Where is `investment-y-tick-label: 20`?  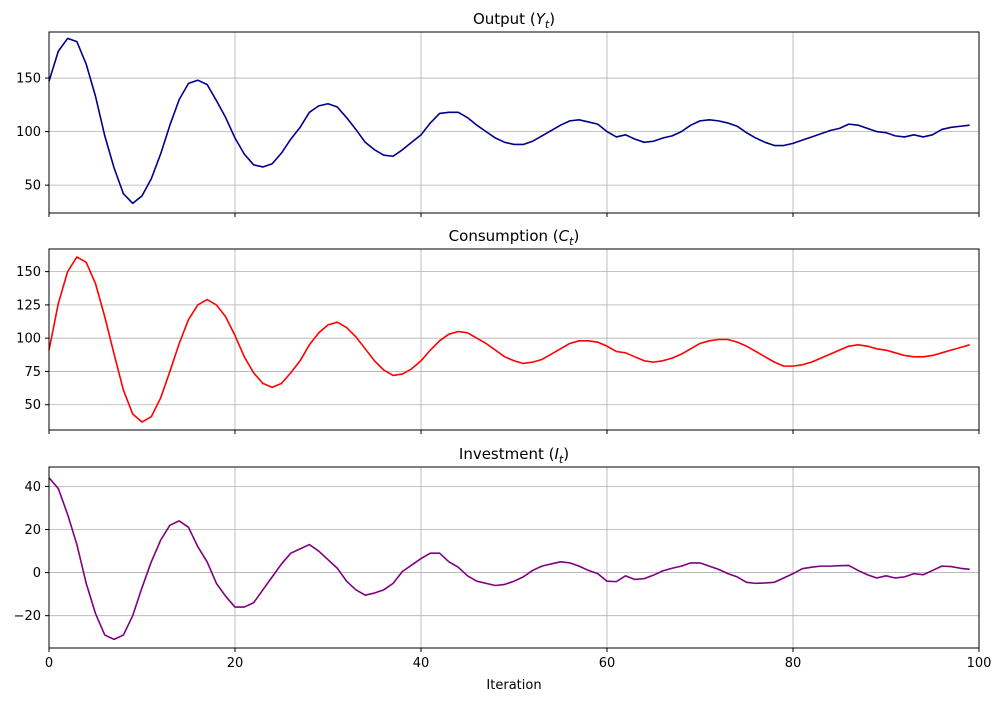 investment-y-tick-label: 20 is located at coordinates (32, 530).